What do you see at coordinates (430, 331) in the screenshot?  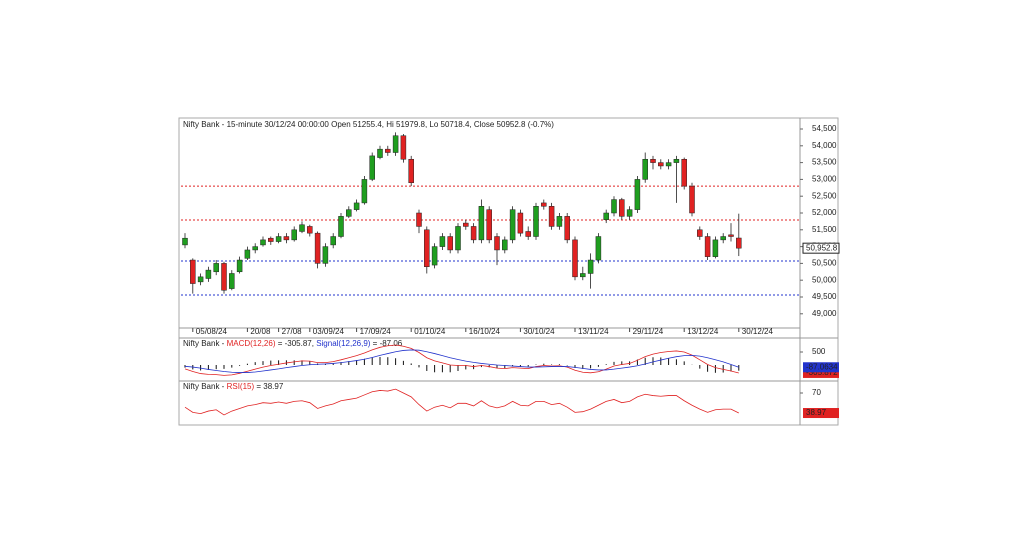 I see `x-tick-label: 01/10/24` at bounding box center [430, 331].